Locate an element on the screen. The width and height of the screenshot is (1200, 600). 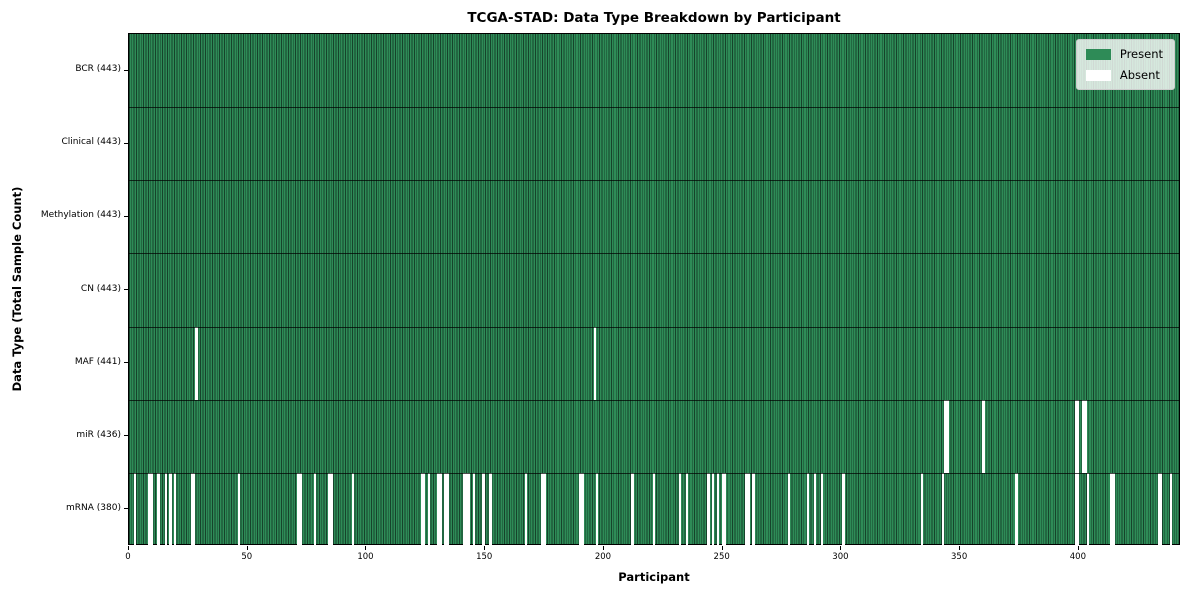
datatype-row-mrna is located at coordinates (654, 509).